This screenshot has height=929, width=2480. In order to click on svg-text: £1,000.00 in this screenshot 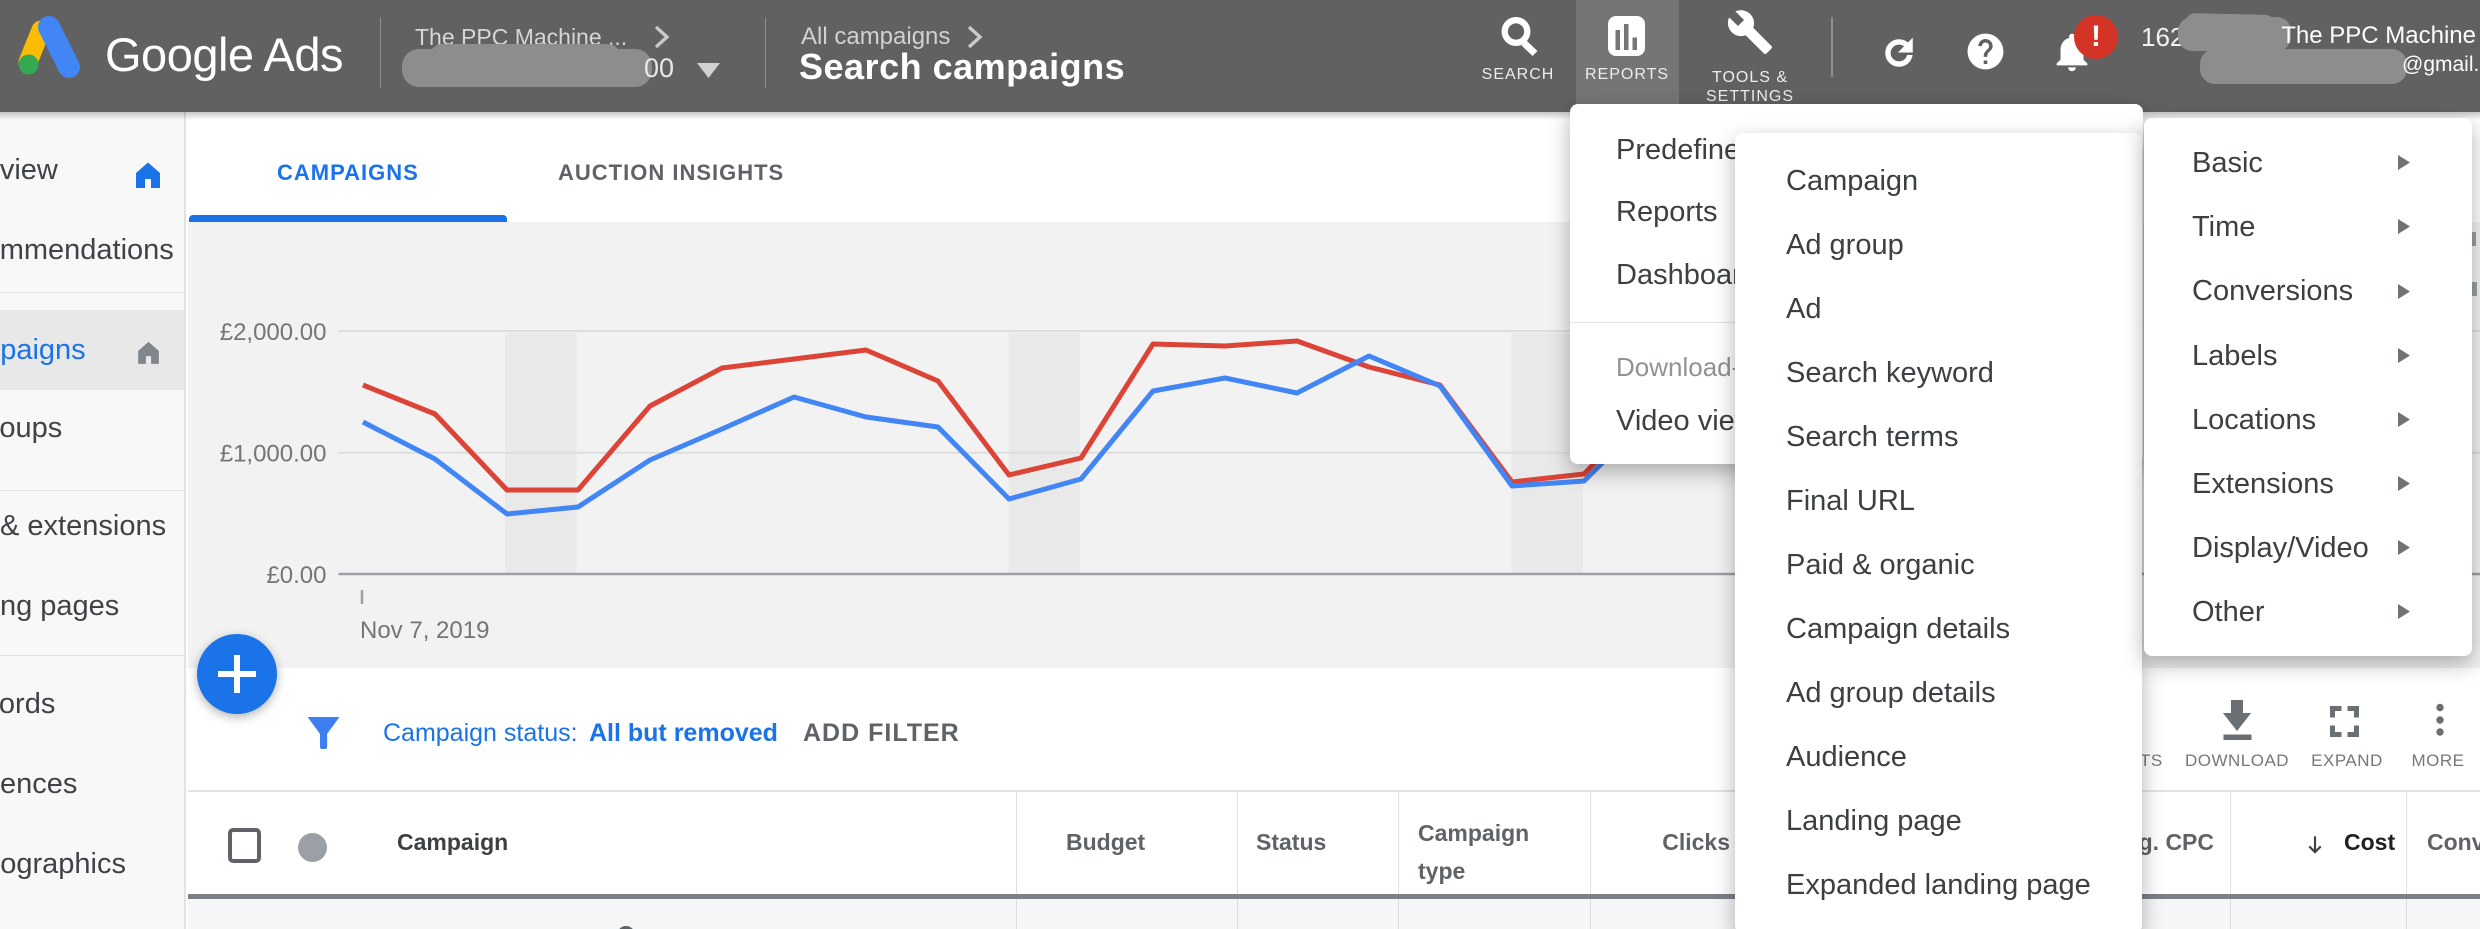, I will do `click(273, 454)`.